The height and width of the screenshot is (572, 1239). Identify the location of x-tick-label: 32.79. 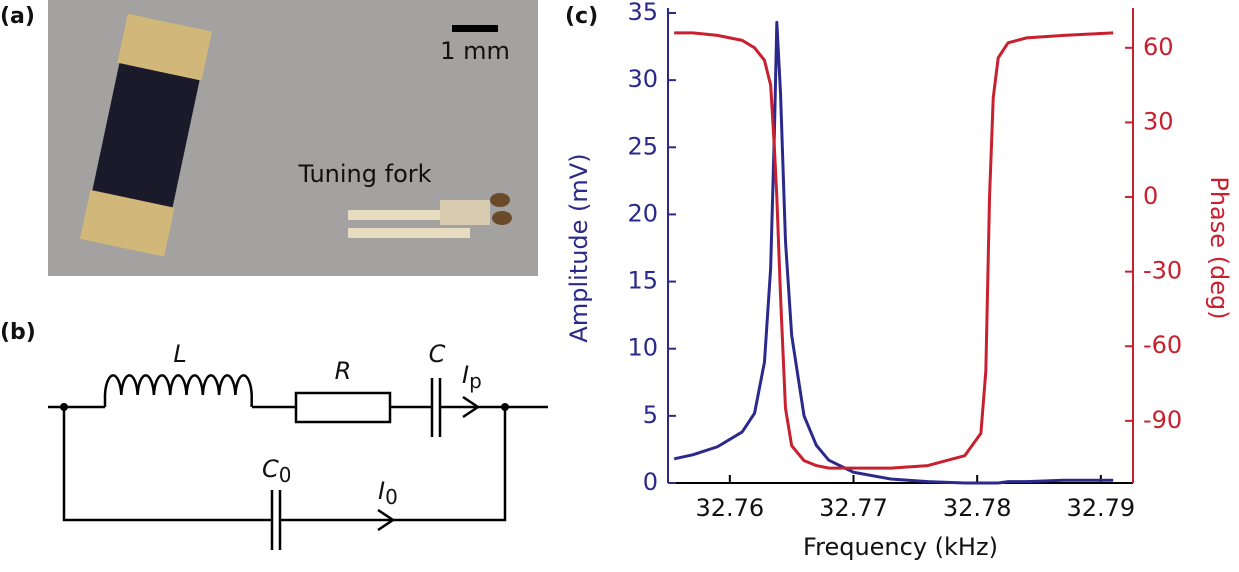
(1100, 508).